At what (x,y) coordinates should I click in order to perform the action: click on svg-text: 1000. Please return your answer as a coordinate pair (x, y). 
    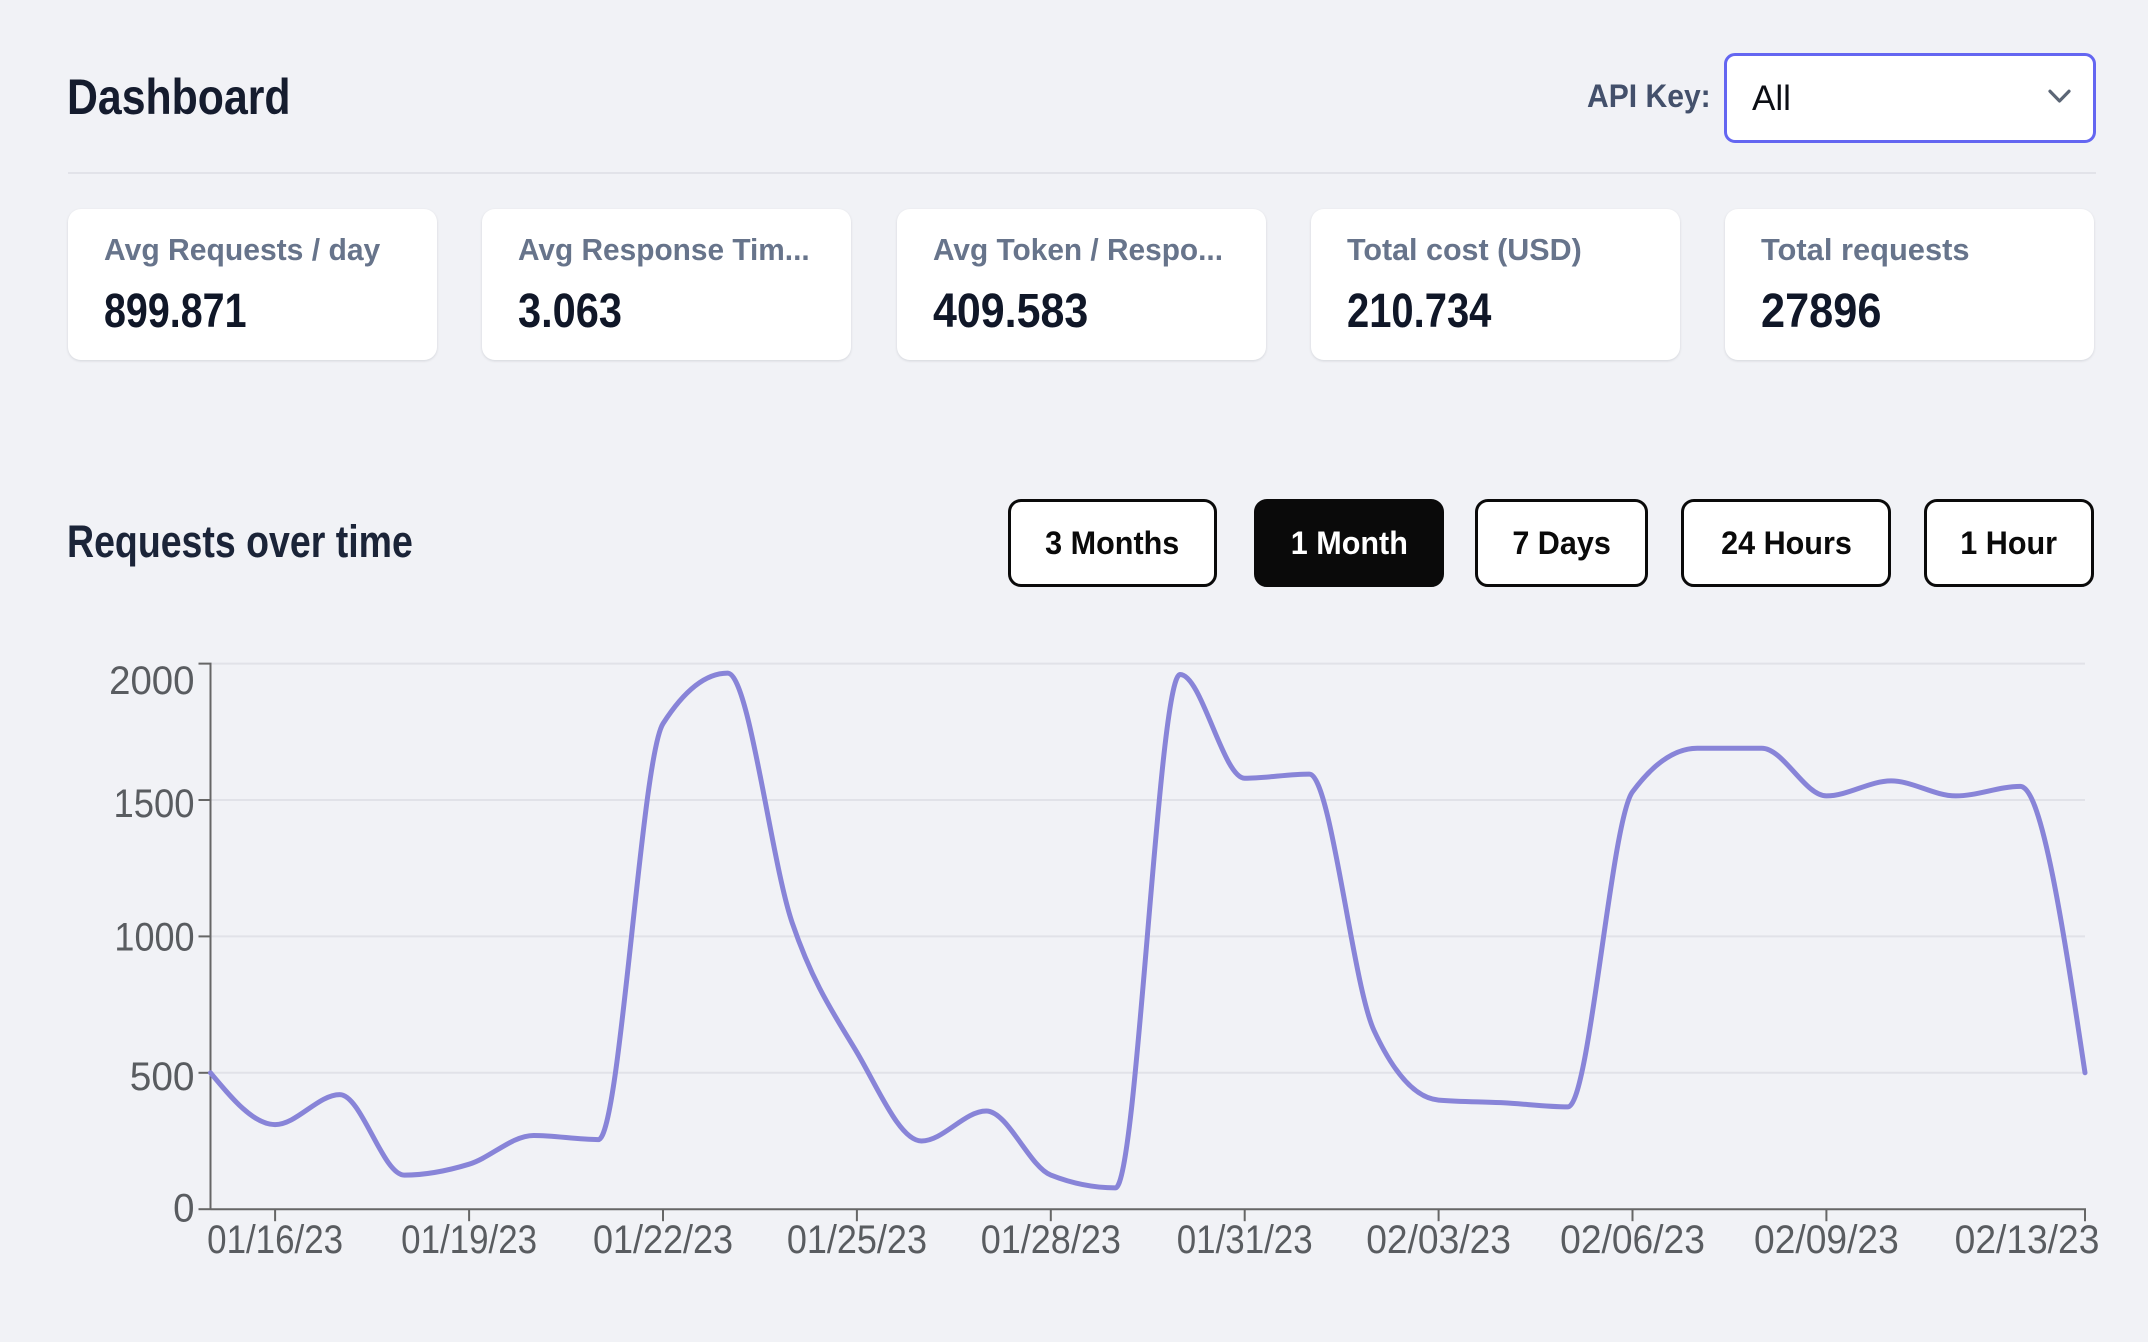
    Looking at the image, I should click on (154, 938).